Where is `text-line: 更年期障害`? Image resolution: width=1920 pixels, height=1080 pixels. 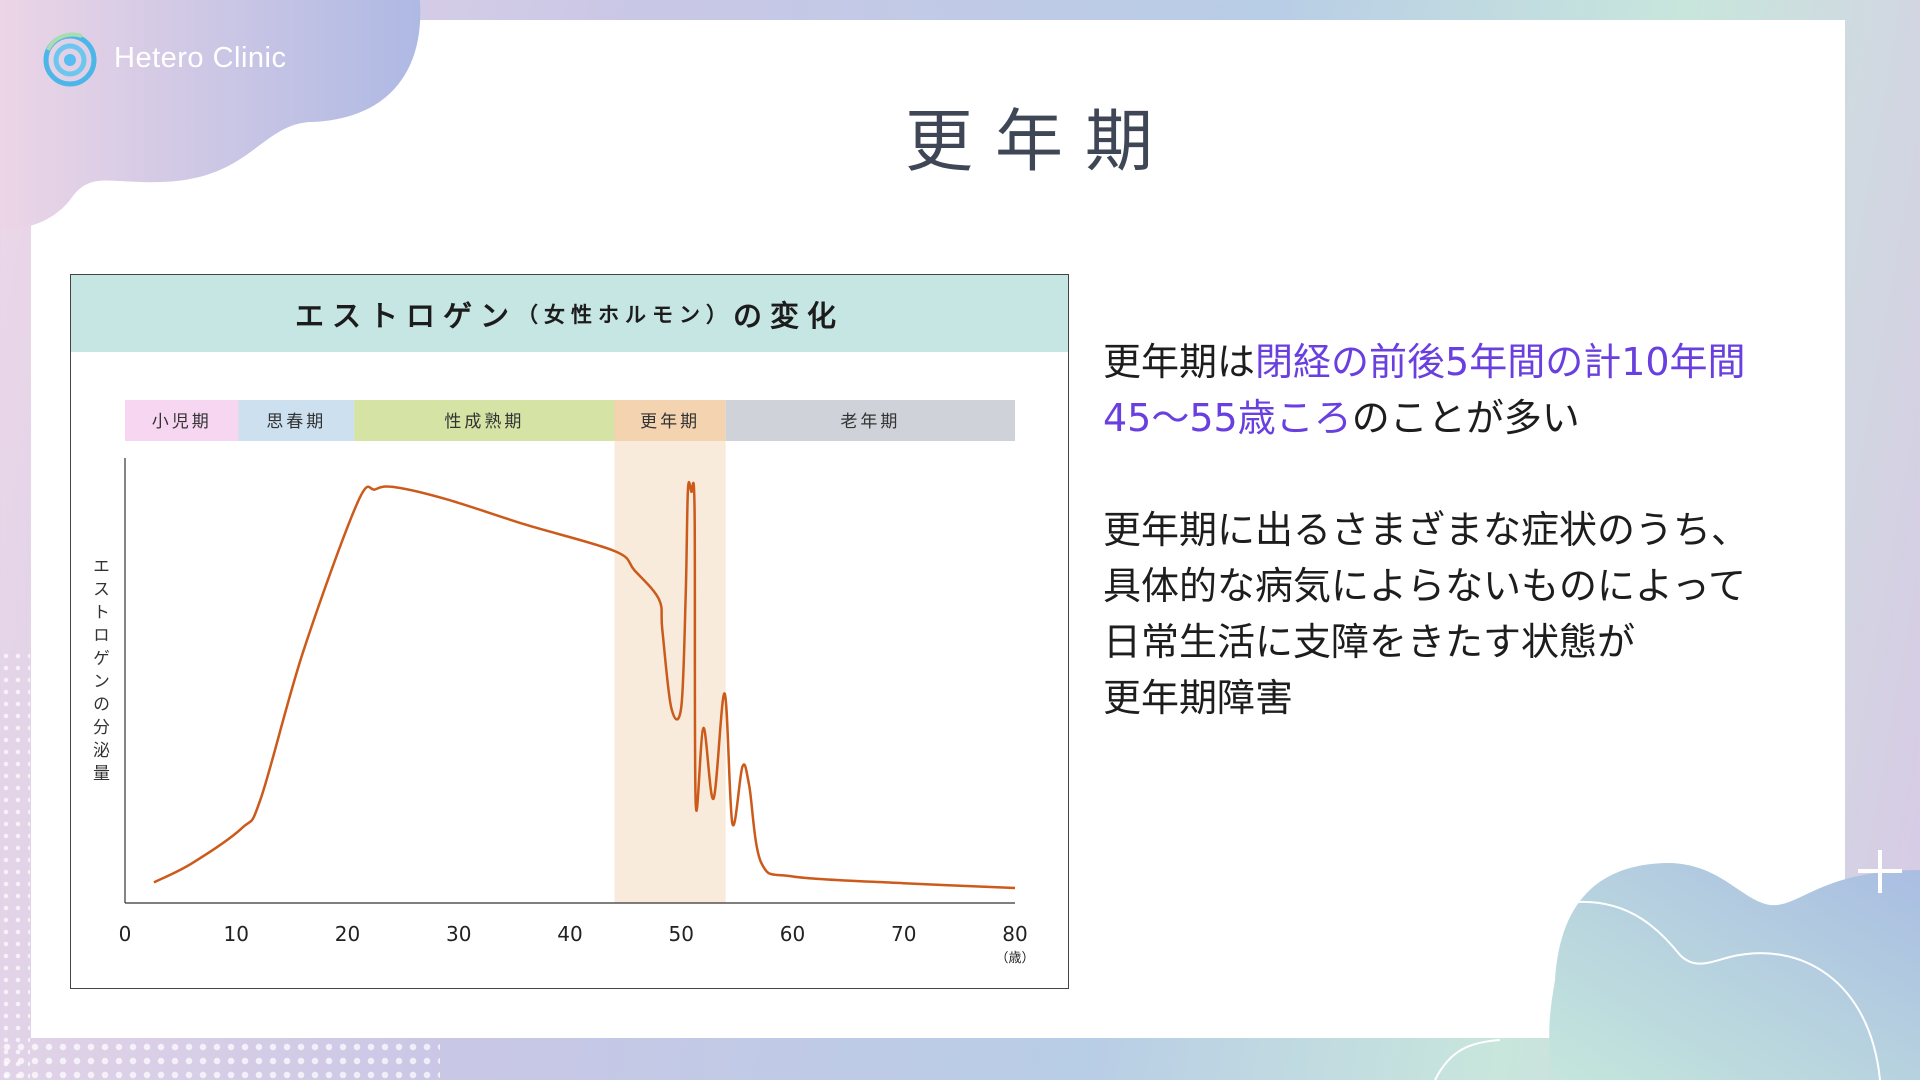 text-line: 更年期障害 is located at coordinates (1198, 698).